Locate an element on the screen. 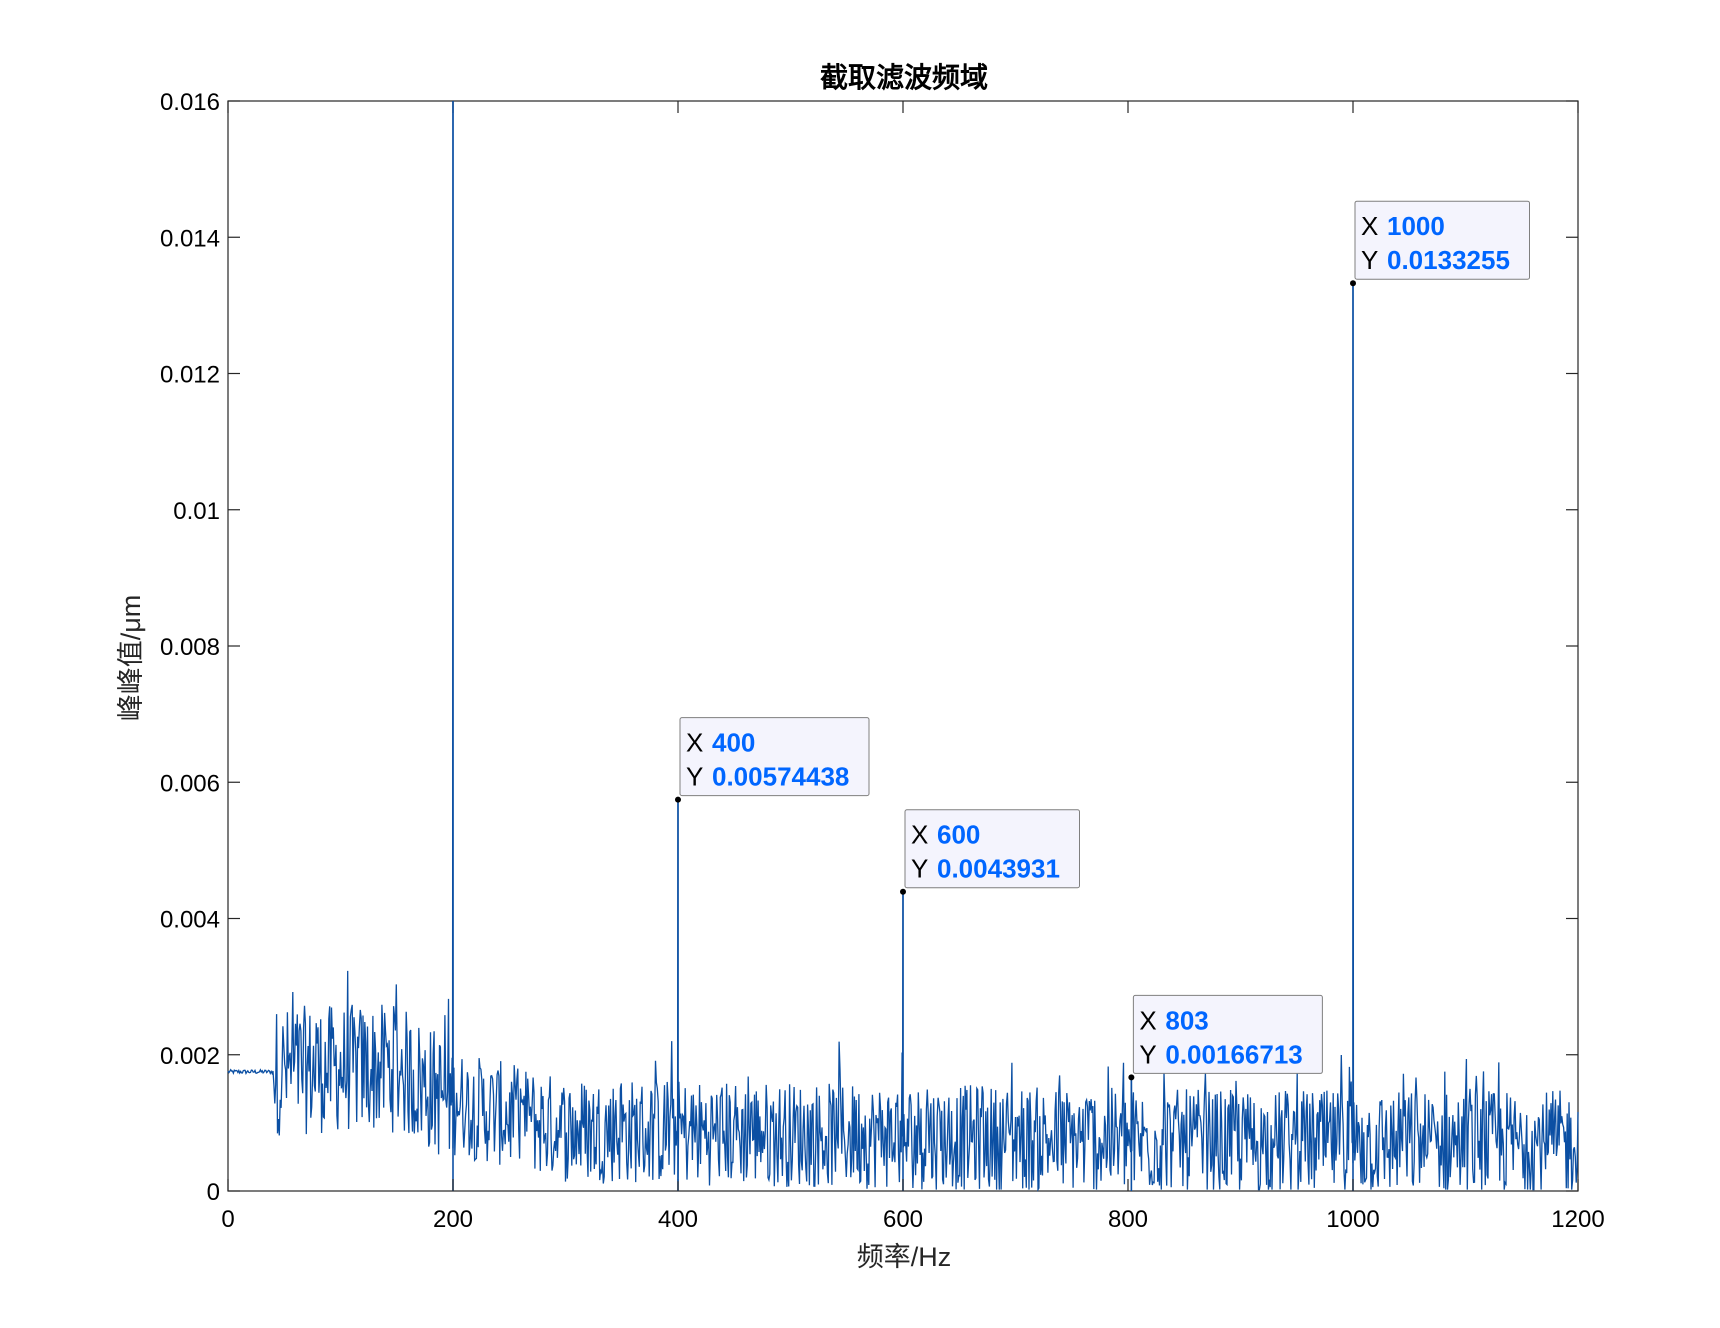 This screenshot has width=1720, height=1328. x-tick-label: 0 is located at coordinates (227, 1219).